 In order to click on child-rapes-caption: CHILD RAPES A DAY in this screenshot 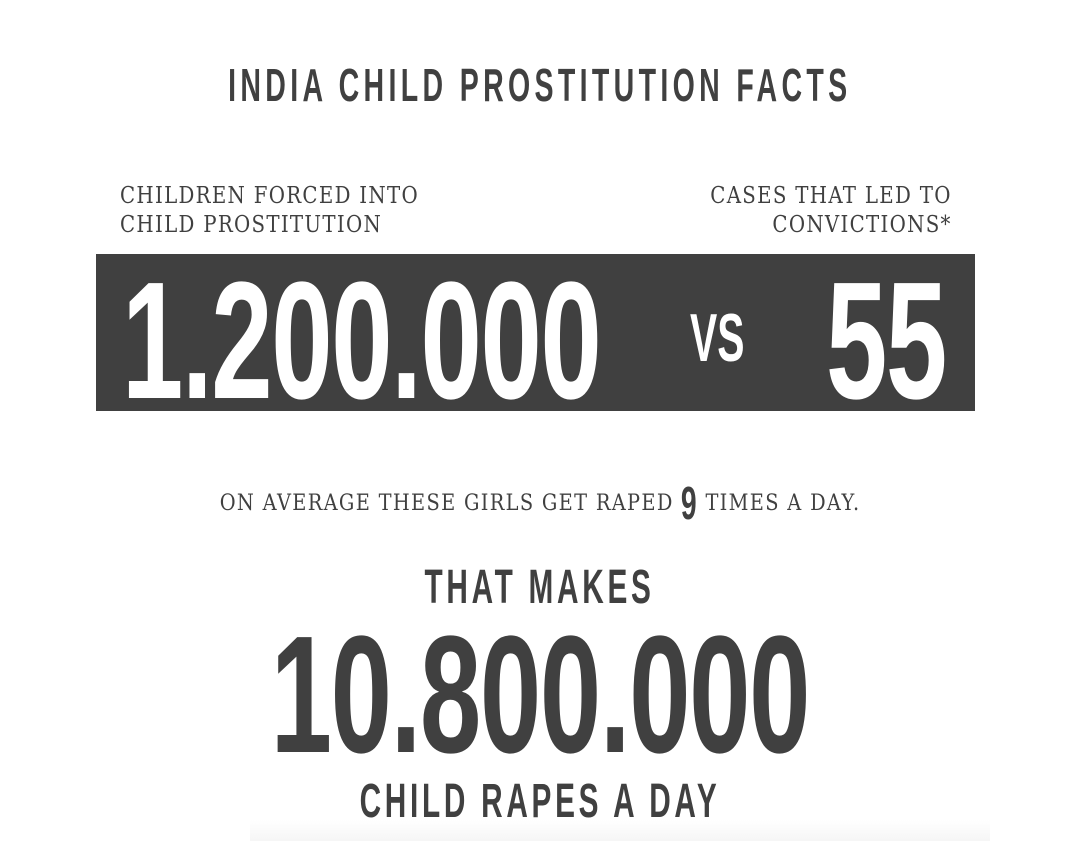, I will do `click(540, 801)`.